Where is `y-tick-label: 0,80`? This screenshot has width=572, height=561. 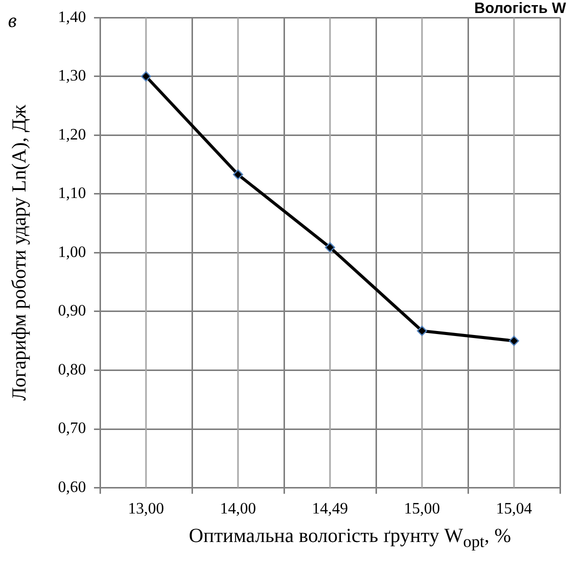
y-tick-label: 0,80 is located at coordinates (72, 369).